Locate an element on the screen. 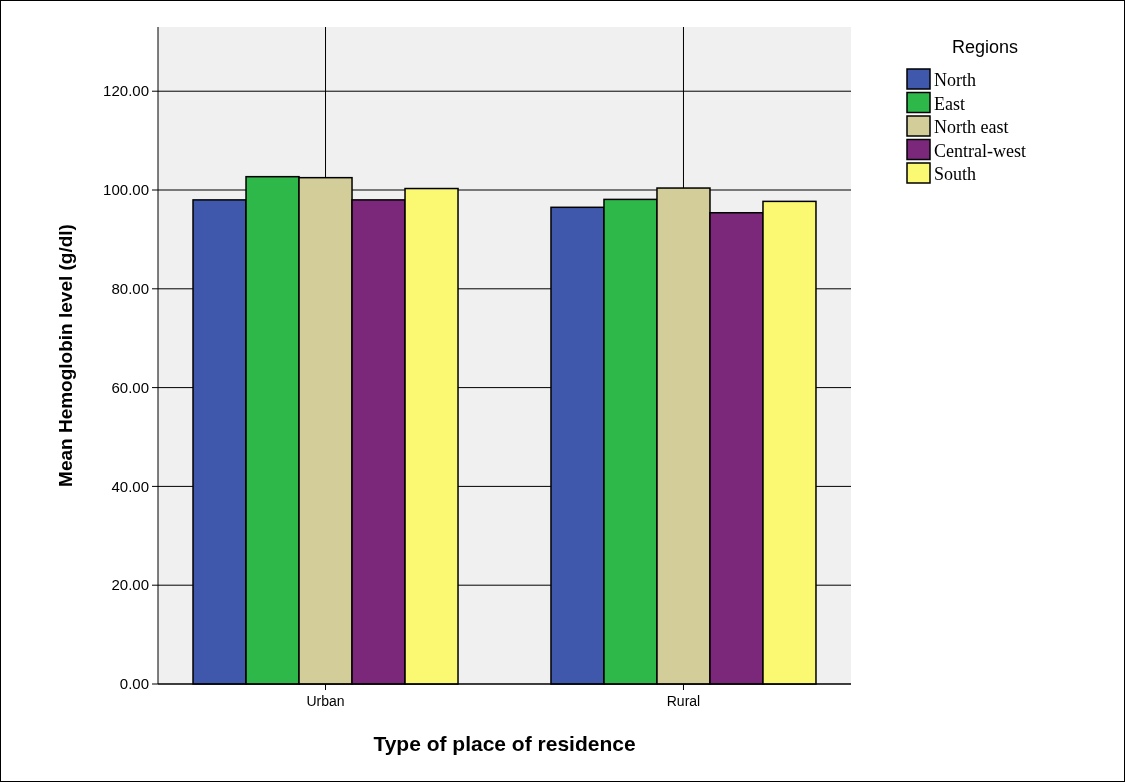 This screenshot has height=782, width=1125. x-tick-label: Rural is located at coordinates (683, 701).